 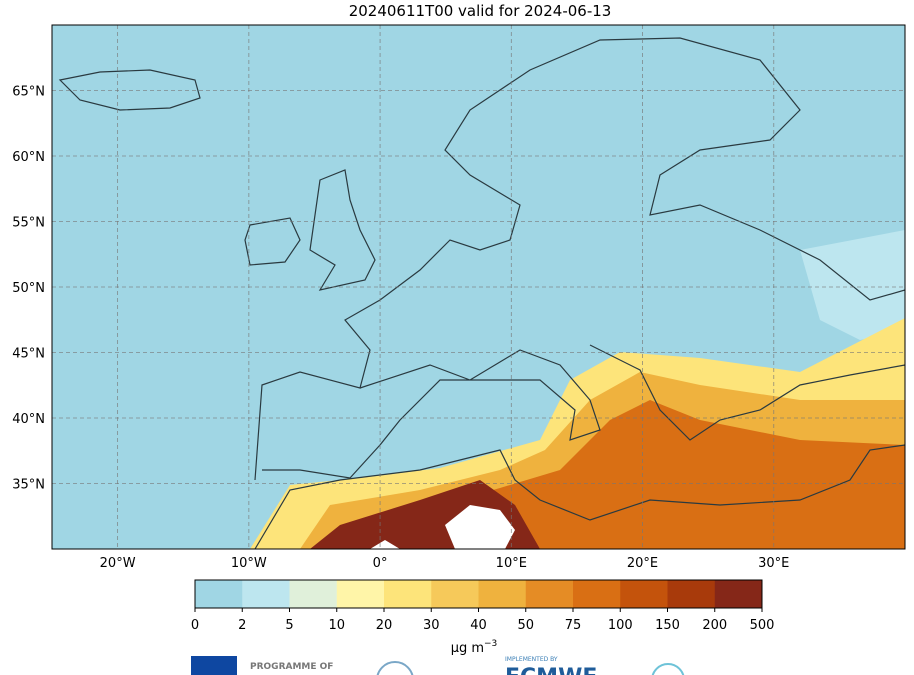 I want to click on colorbar-tick-label: 500, so click(x=762, y=625).